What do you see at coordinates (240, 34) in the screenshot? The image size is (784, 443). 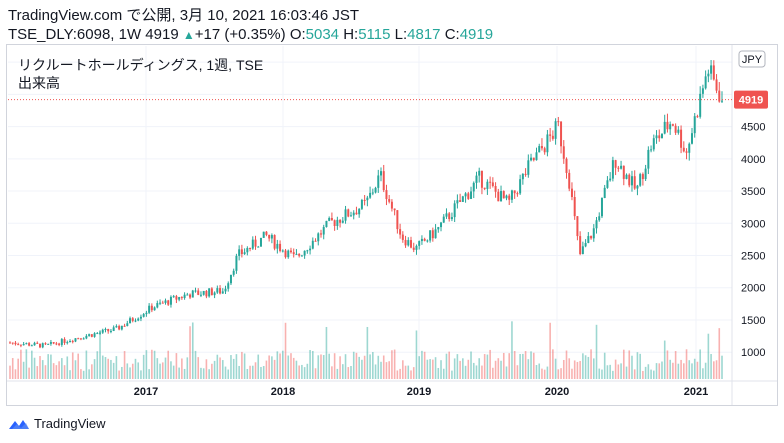 I see `header-change: +17 (+0.35%)` at bounding box center [240, 34].